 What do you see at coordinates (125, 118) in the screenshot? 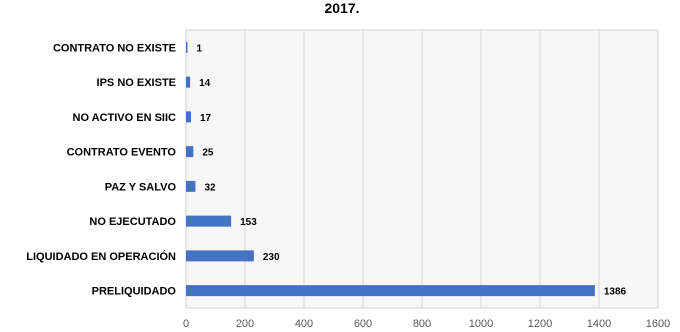
I see `category-label: NO ACTIVO EN SIIC` at bounding box center [125, 118].